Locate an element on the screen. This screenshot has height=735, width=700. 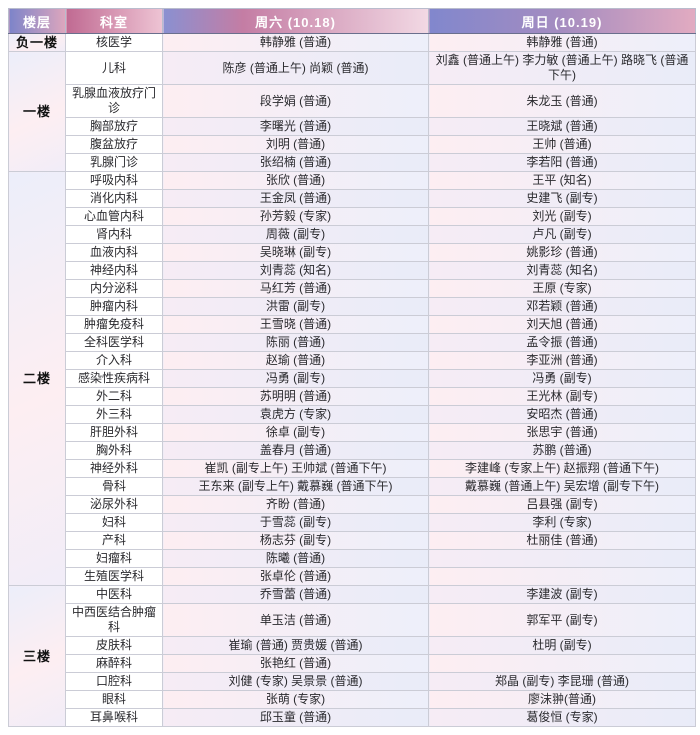
sunday-cell: 卢凡 (副专) is located at coordinates (562, 234).